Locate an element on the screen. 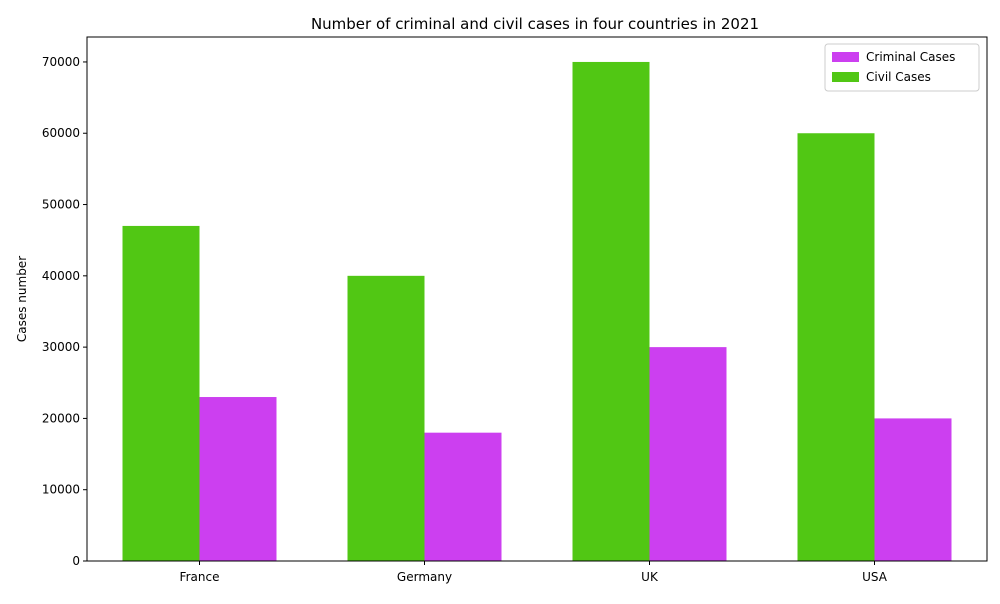 The image size is (1000, 604). x-tick-label: USA is located at coordinates (875, 577).